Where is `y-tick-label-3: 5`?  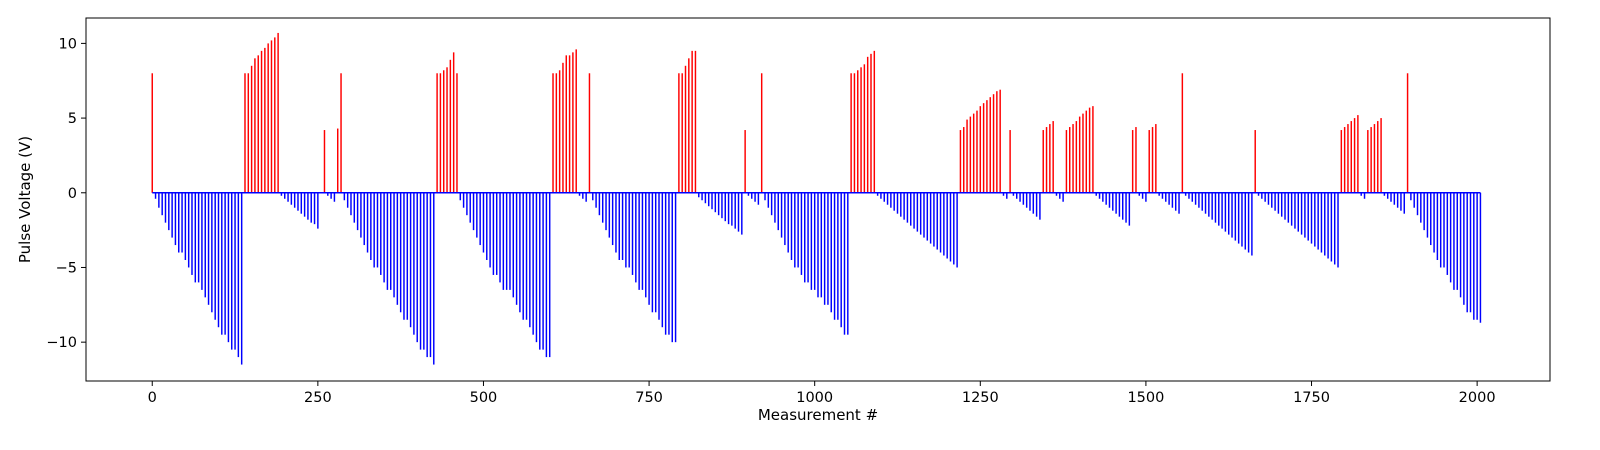
y-tick-label-3: 5 is located at coordinates (72, 119).